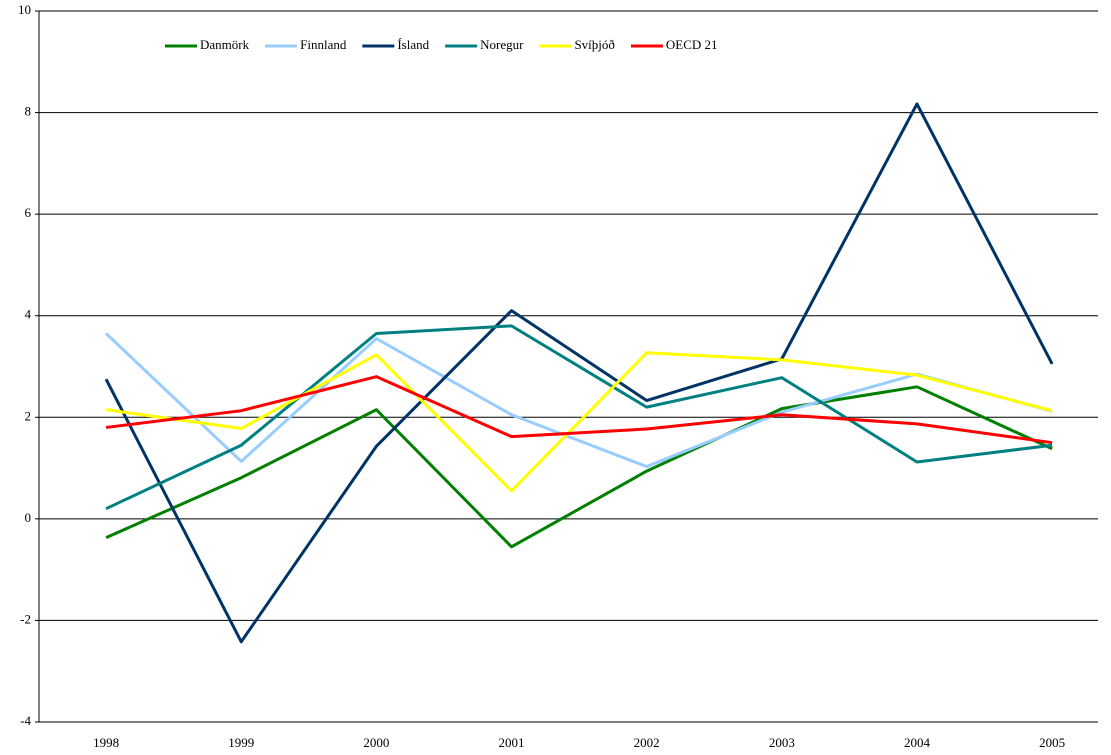 Image resolution: width=1111 pixels, height=755 pixels. What do you see at coordinates (25, 618) in the screenshot?
I see `y-tick-label: -2` at bounding box center [25, 618].